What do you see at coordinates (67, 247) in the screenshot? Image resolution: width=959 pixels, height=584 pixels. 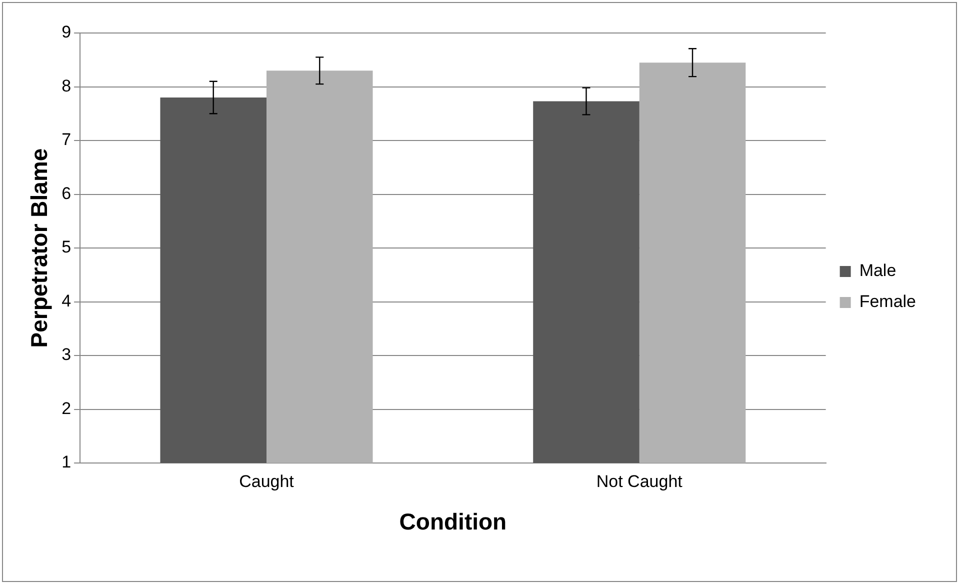 I see `y-tick-label: 5` at bounding box center [67, 247].